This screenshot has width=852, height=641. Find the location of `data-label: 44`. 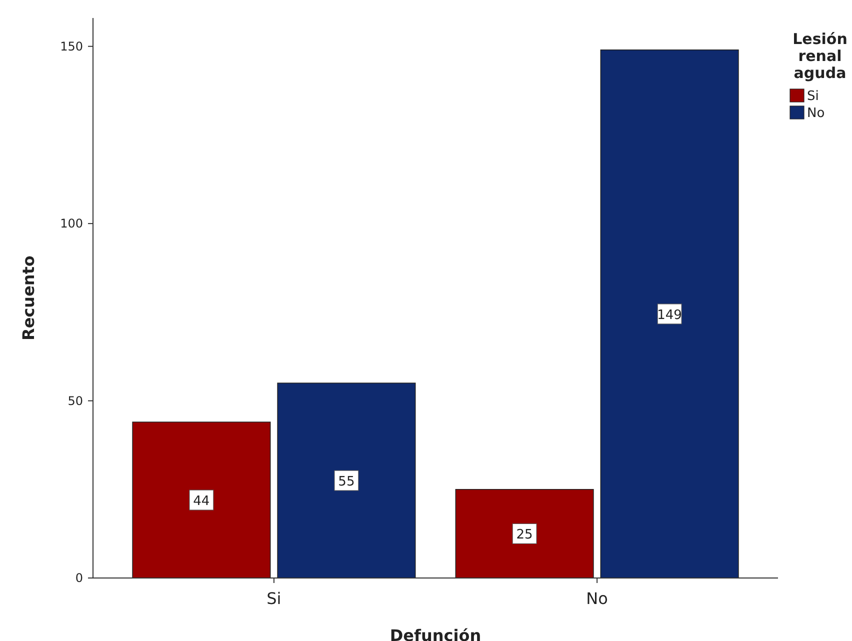

data-label: 44 is located at coordinates (201, 502).